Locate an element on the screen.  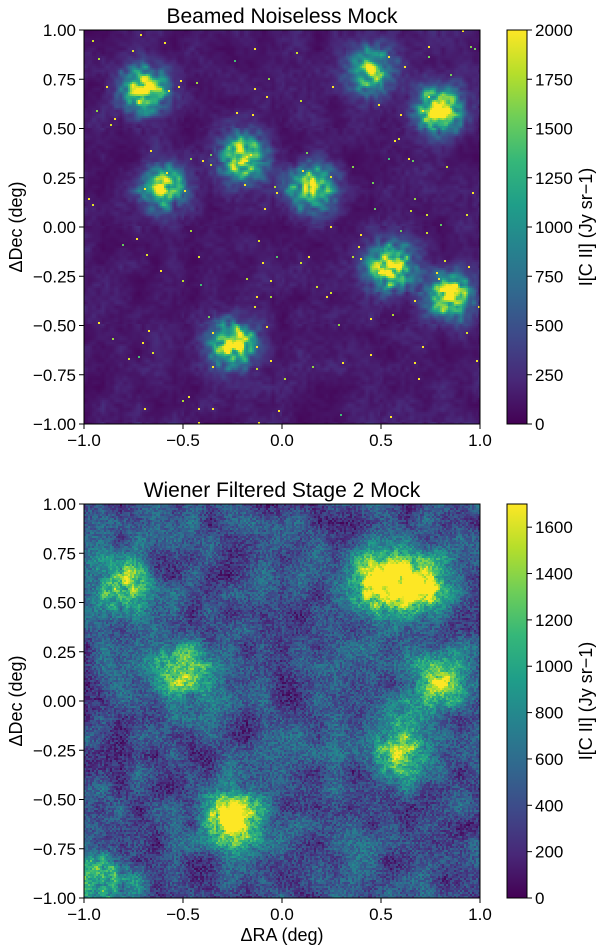
colorbar-tick-label: 1200 is located at coordinates (554, 620).